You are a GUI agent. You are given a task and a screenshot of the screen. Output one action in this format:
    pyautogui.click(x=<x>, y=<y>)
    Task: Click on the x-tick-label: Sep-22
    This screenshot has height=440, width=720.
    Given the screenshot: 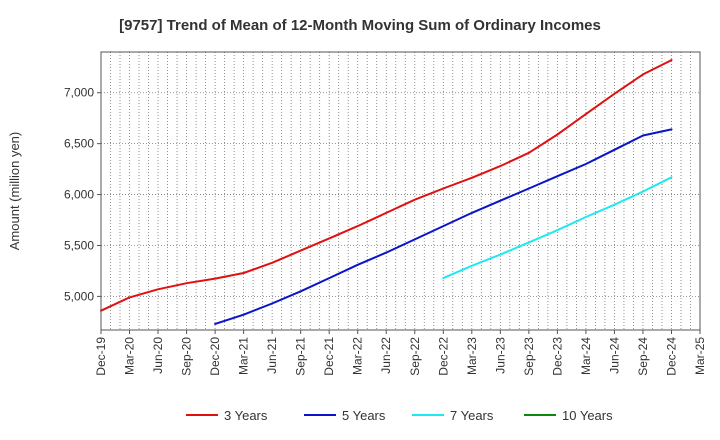 What is the action you would take?
    pyautogui.click(x=415, y=356)
    